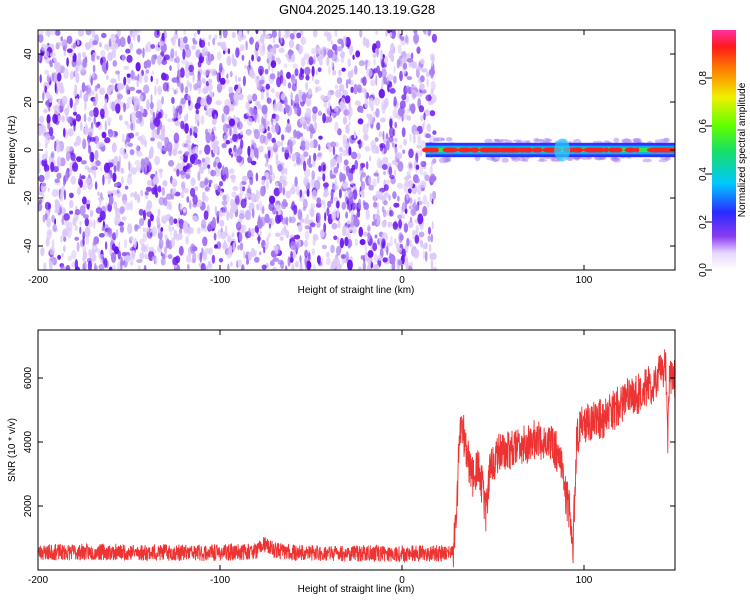 The image size is (750, 600). I want to click on spectrogram-x-tick-label: 100, so click(584, 280).